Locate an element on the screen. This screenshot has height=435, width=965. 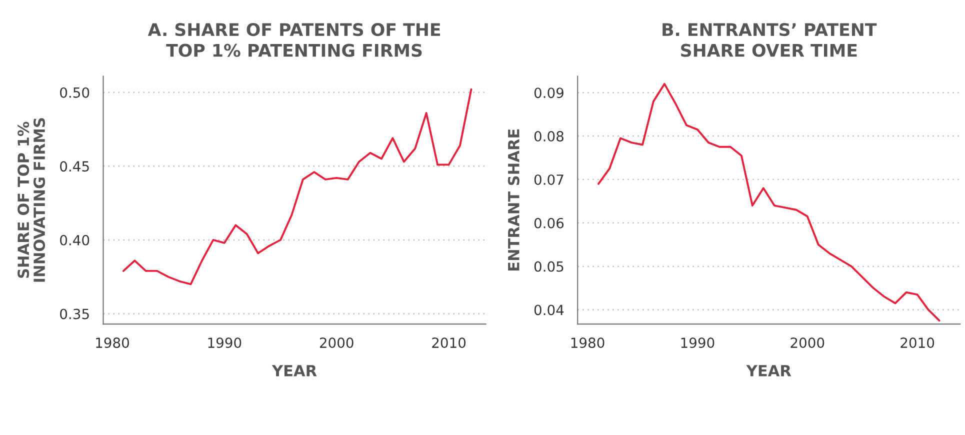
y-tick-label: 0.09 is located at coordinates (549, 93).